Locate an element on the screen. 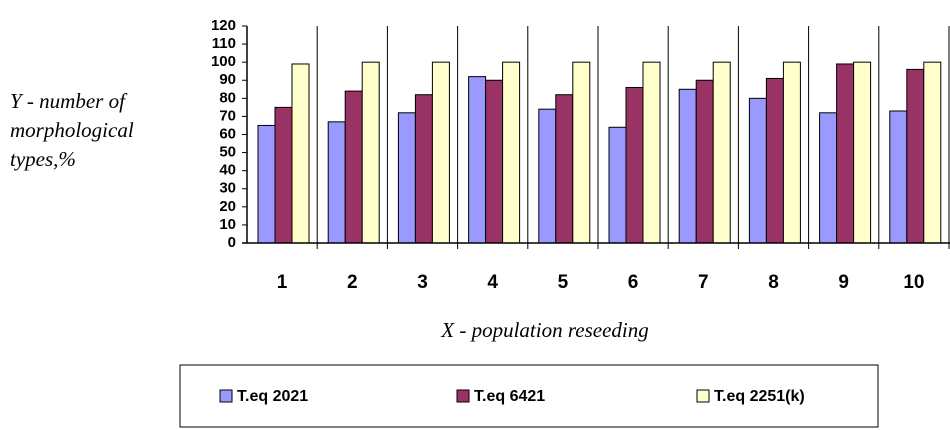 This screenshot has height=430, width=950. y-tick-label: 0 is located at coordinates (232, 242).